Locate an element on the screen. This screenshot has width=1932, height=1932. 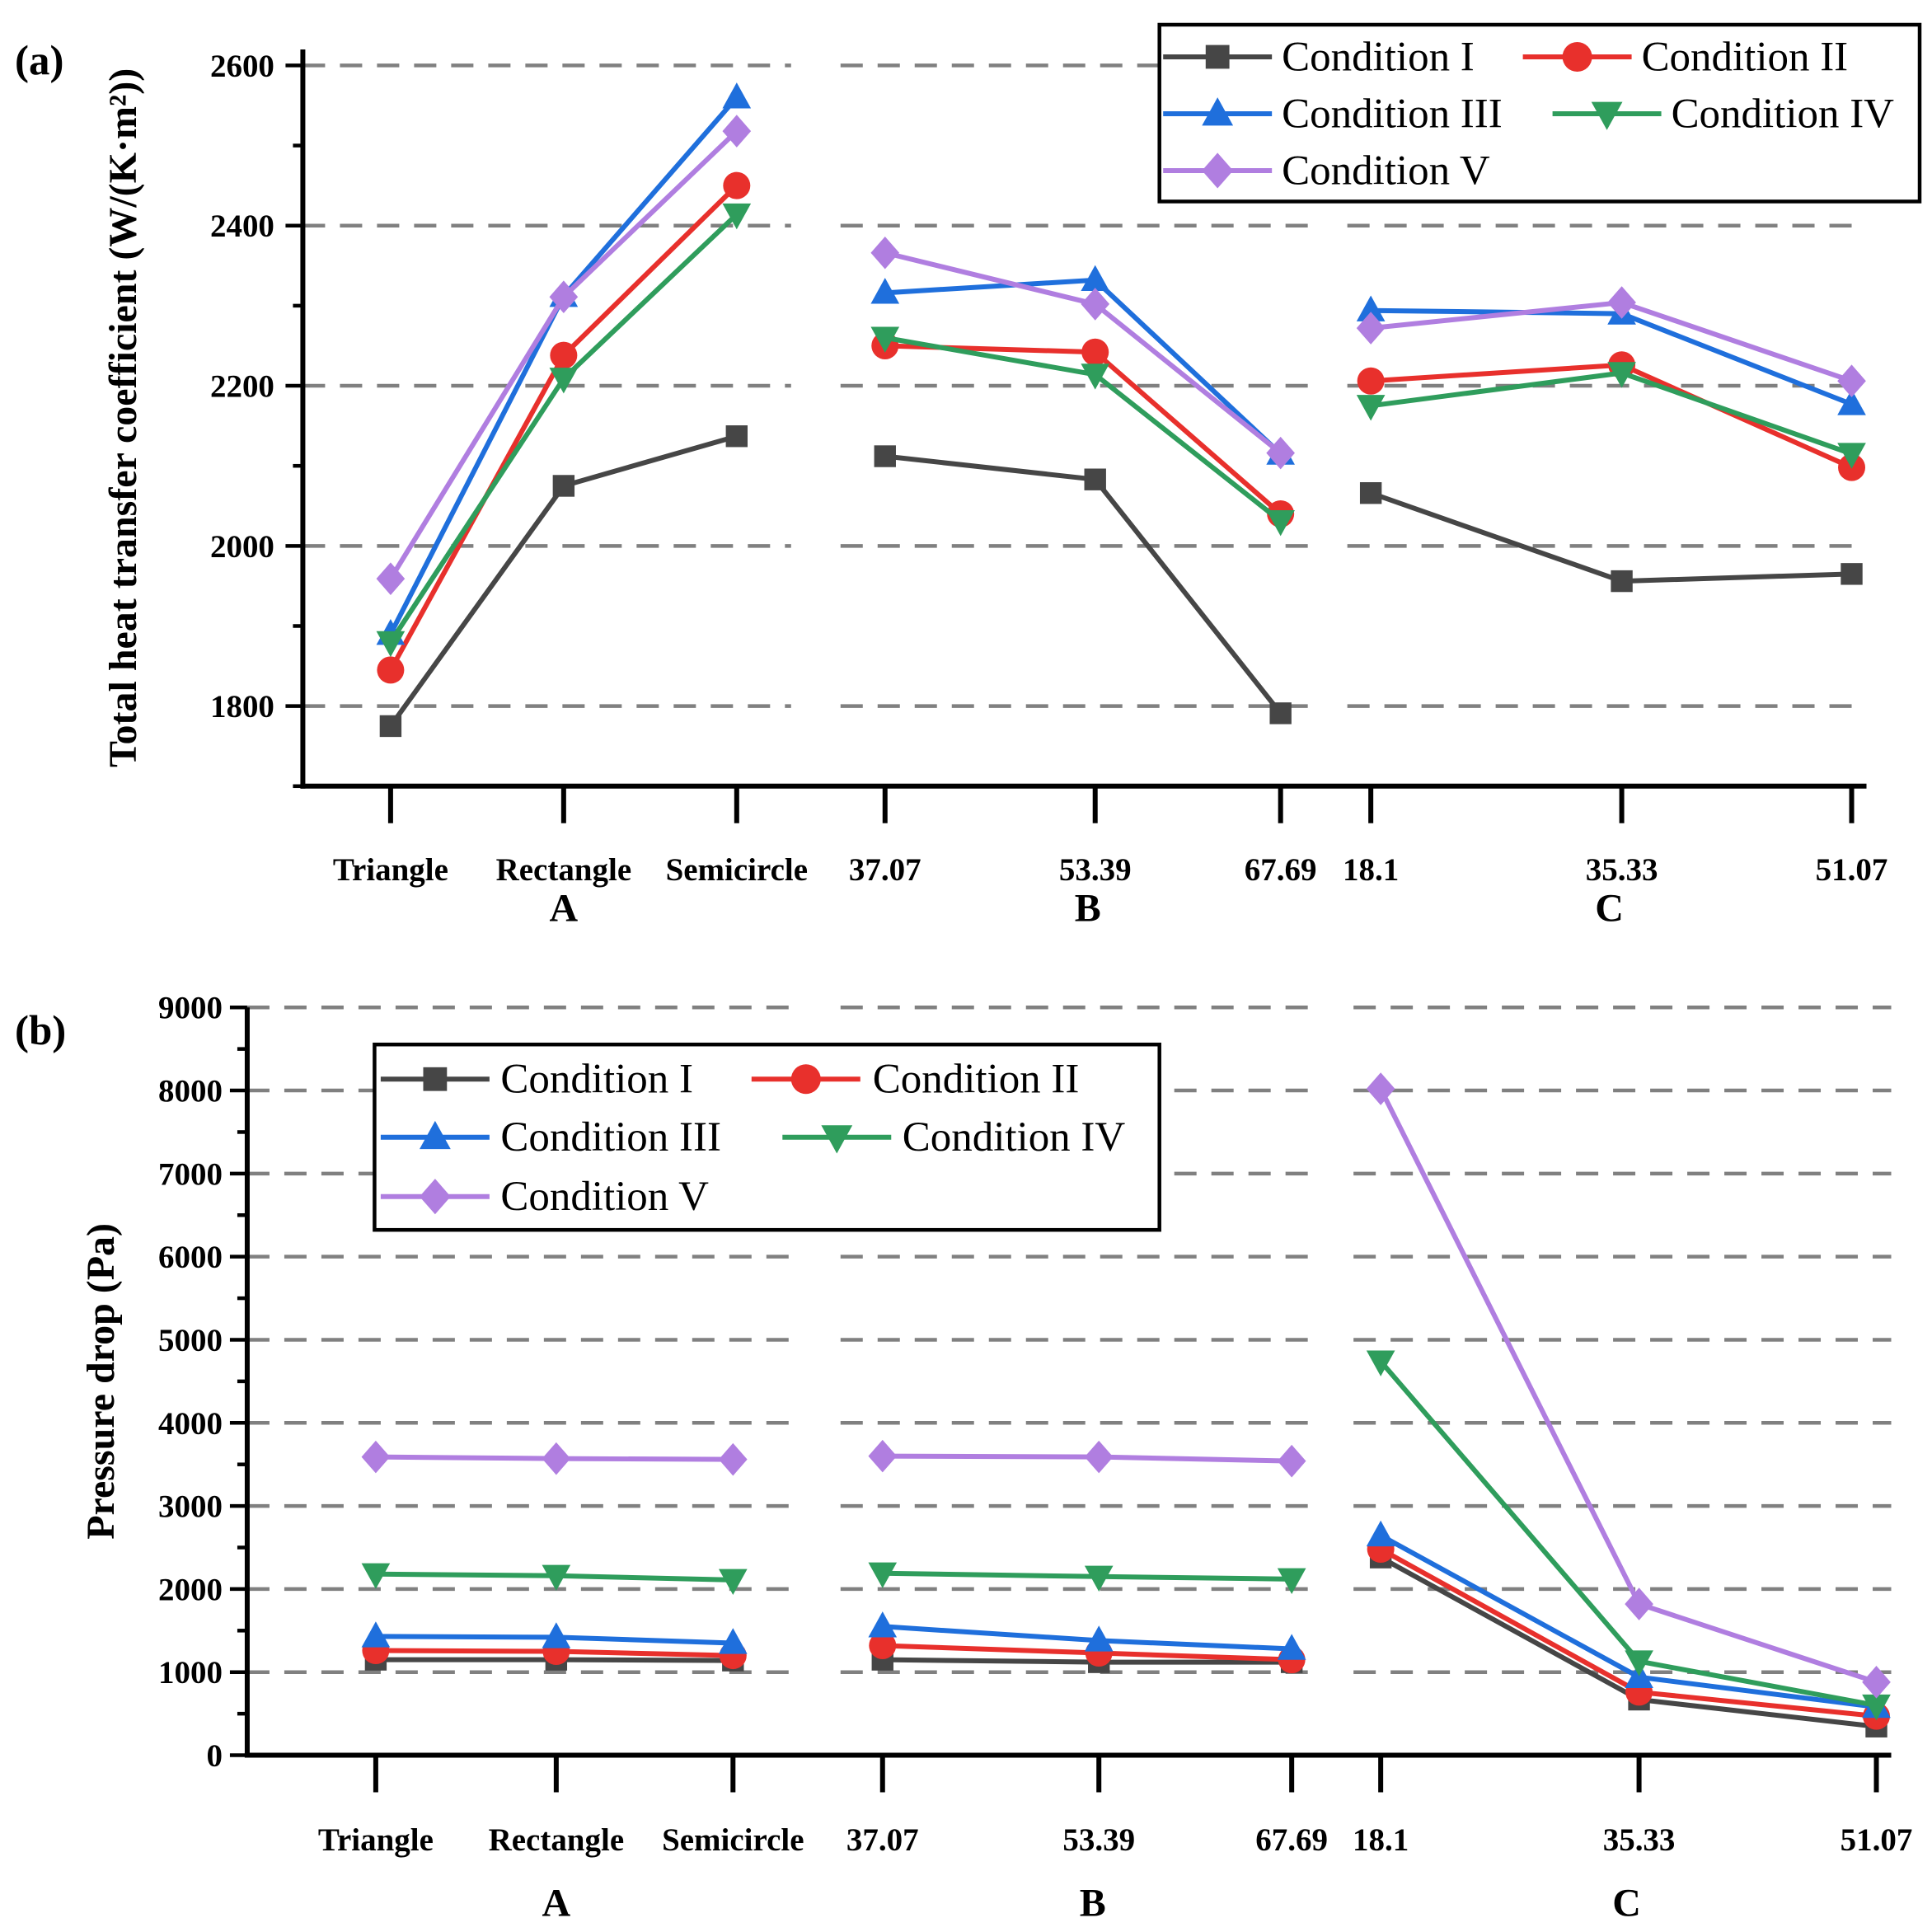
x-tick-label: 35.33 is located at coordinates (1622, 870).